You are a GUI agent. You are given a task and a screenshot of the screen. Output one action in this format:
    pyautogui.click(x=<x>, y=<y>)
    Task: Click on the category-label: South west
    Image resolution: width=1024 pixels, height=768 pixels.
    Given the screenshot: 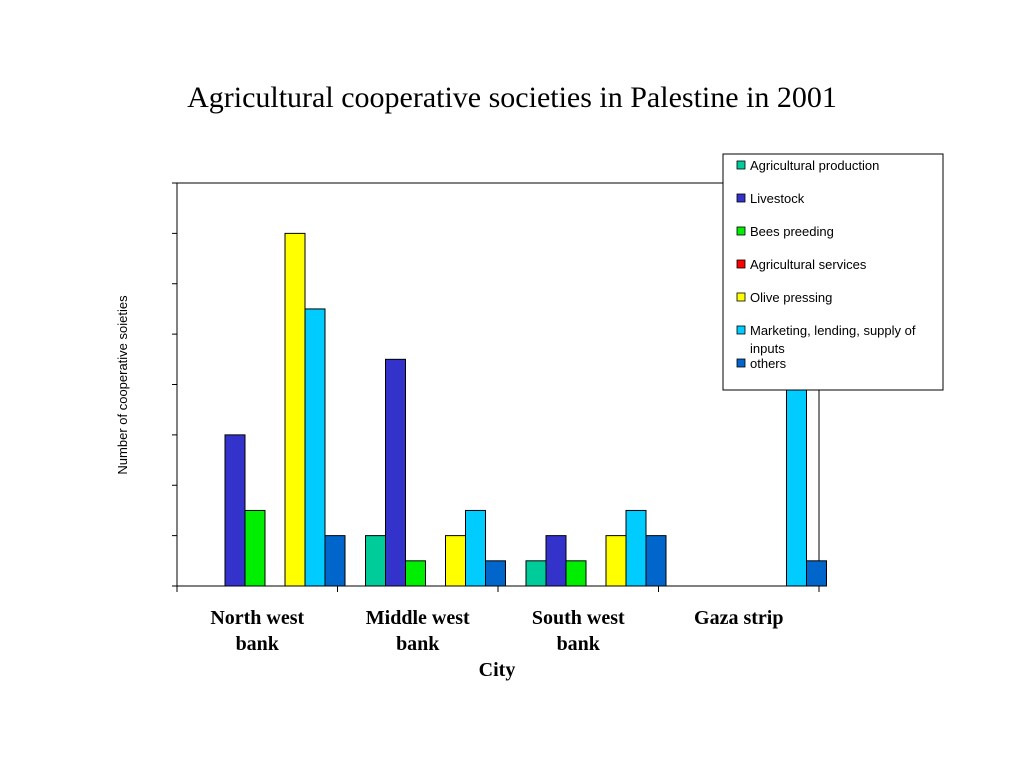 What is the action you would take?
    pyautogui.click(x=578, y=618)
    